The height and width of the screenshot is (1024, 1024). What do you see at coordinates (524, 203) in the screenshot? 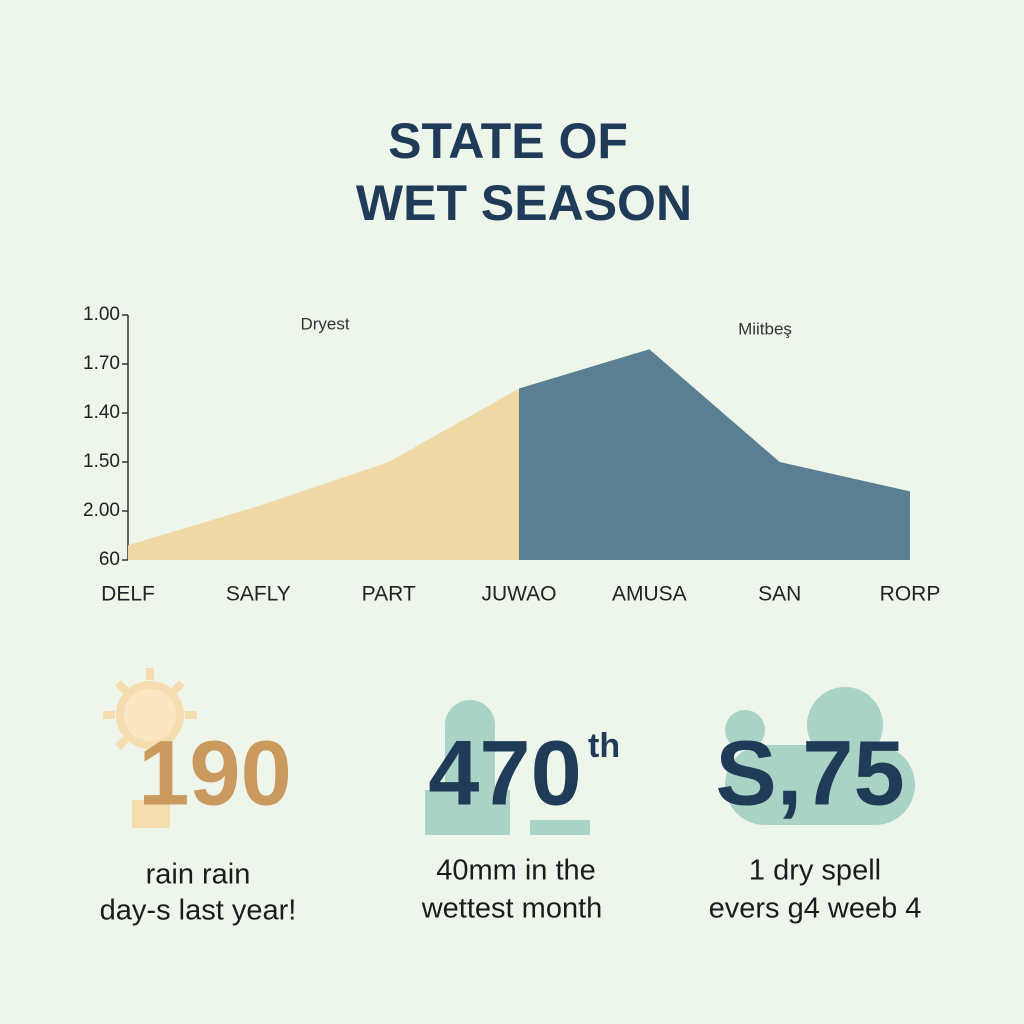
I see `title-line: WET SEASON` at bounding box center [524, 203].